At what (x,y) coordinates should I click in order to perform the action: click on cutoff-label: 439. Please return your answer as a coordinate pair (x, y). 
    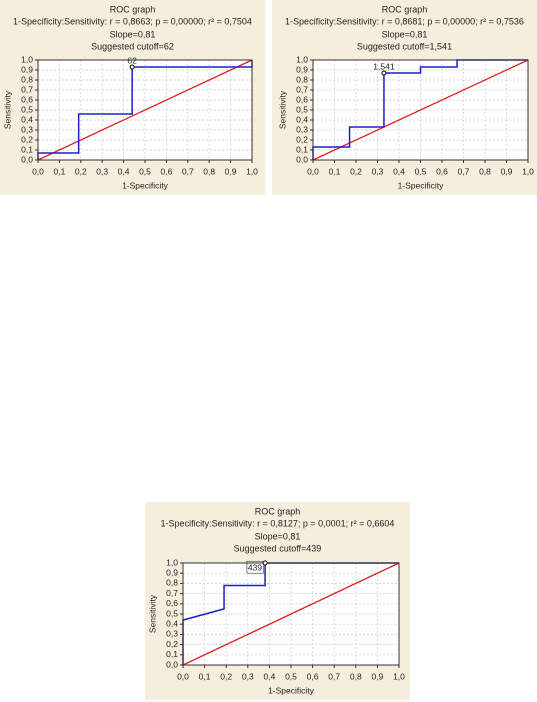
    Looking at the image, I should click on (255, 567).